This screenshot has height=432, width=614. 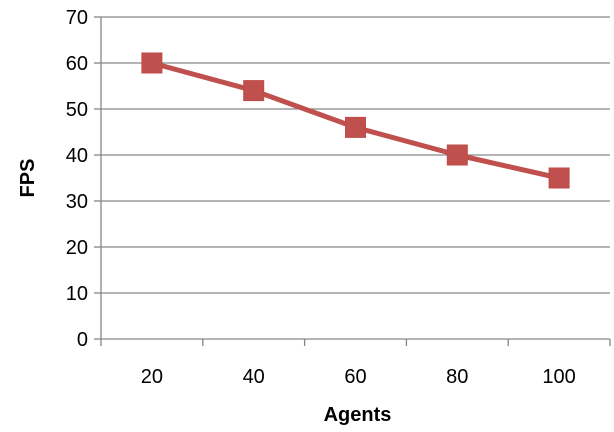 What do you see at coordinates (254, 377) in the screenshot?
I see `x-tick-label: 40` at bounding box center [254, 377].